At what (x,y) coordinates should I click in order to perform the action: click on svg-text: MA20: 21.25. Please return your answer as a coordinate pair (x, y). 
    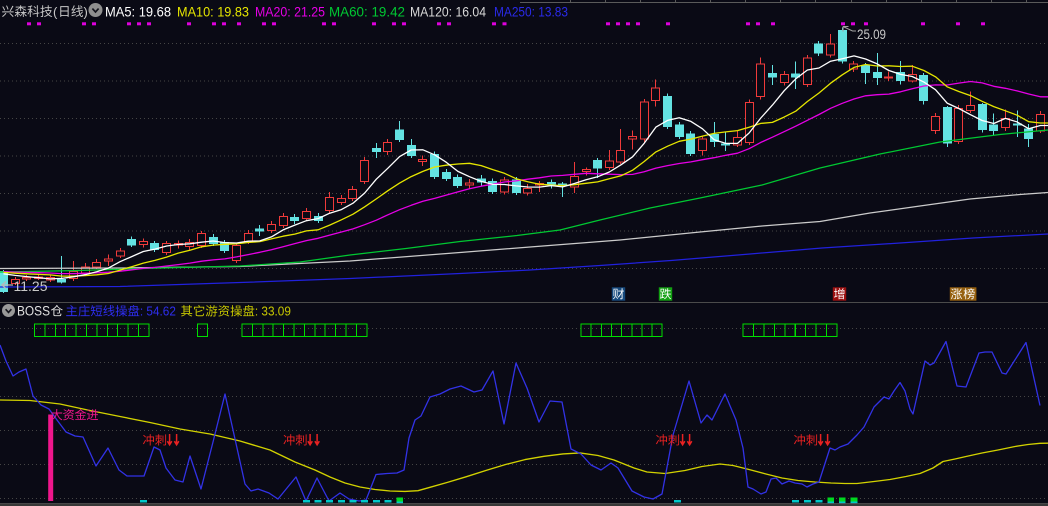
    Looking at the image, I should click on (290, 12).